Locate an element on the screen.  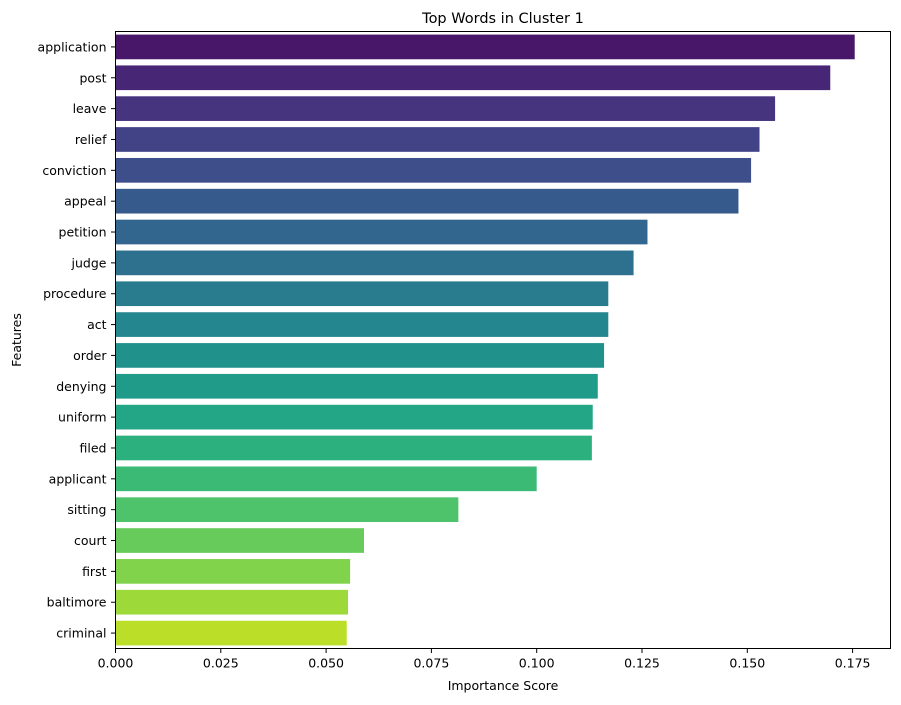
y-tick-label: sitting is located at coordinates (86, 509).